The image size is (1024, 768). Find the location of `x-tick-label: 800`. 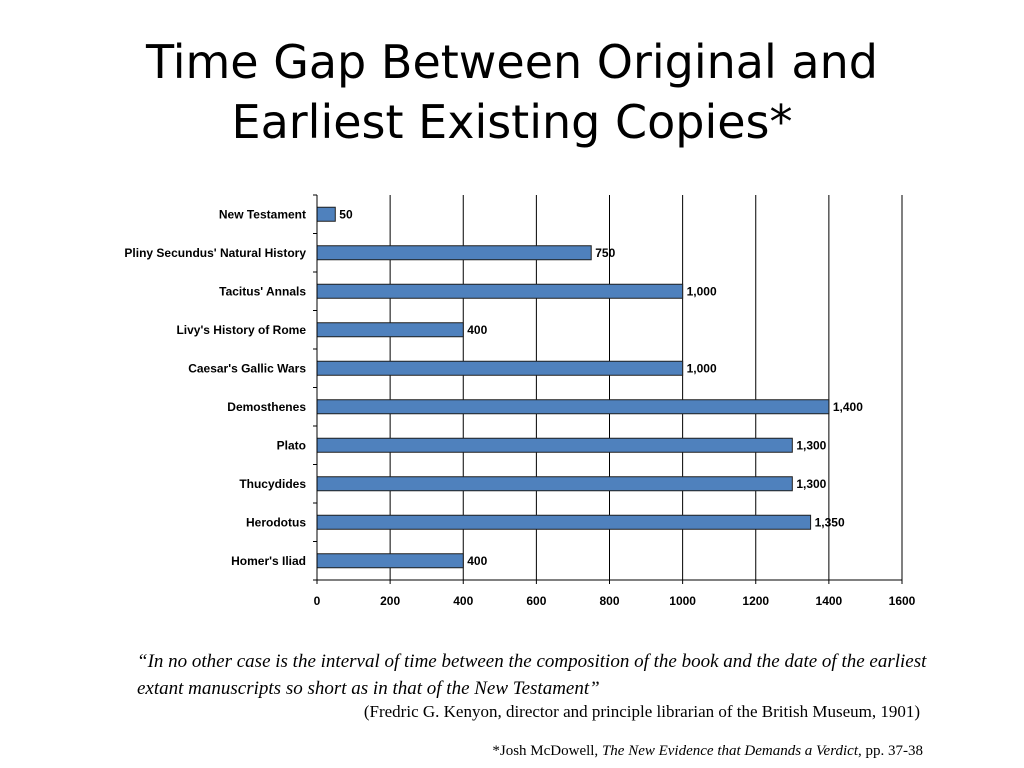

x-tick-label: 800 is located at coordinates (609, 601).